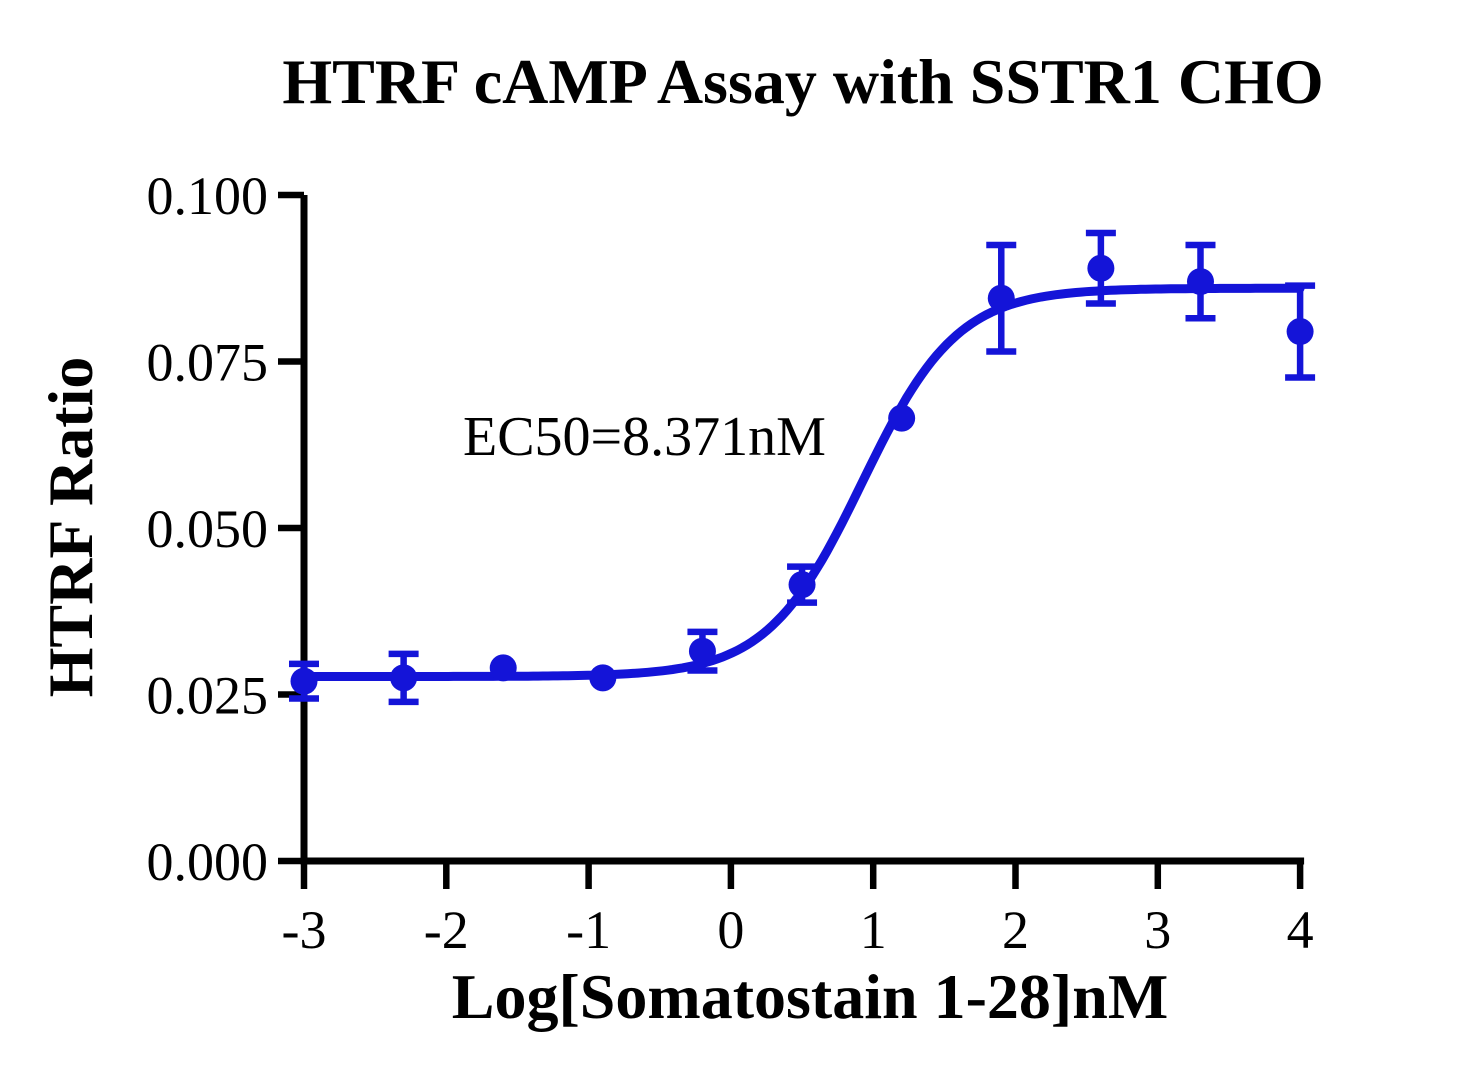 Image resolution: width=1461 pixels, height=1080 pixels. What do you see at coordinates (304, 930) in the screenshot?
I see `x-tick-label: -3` at bounding box center [304, 930].